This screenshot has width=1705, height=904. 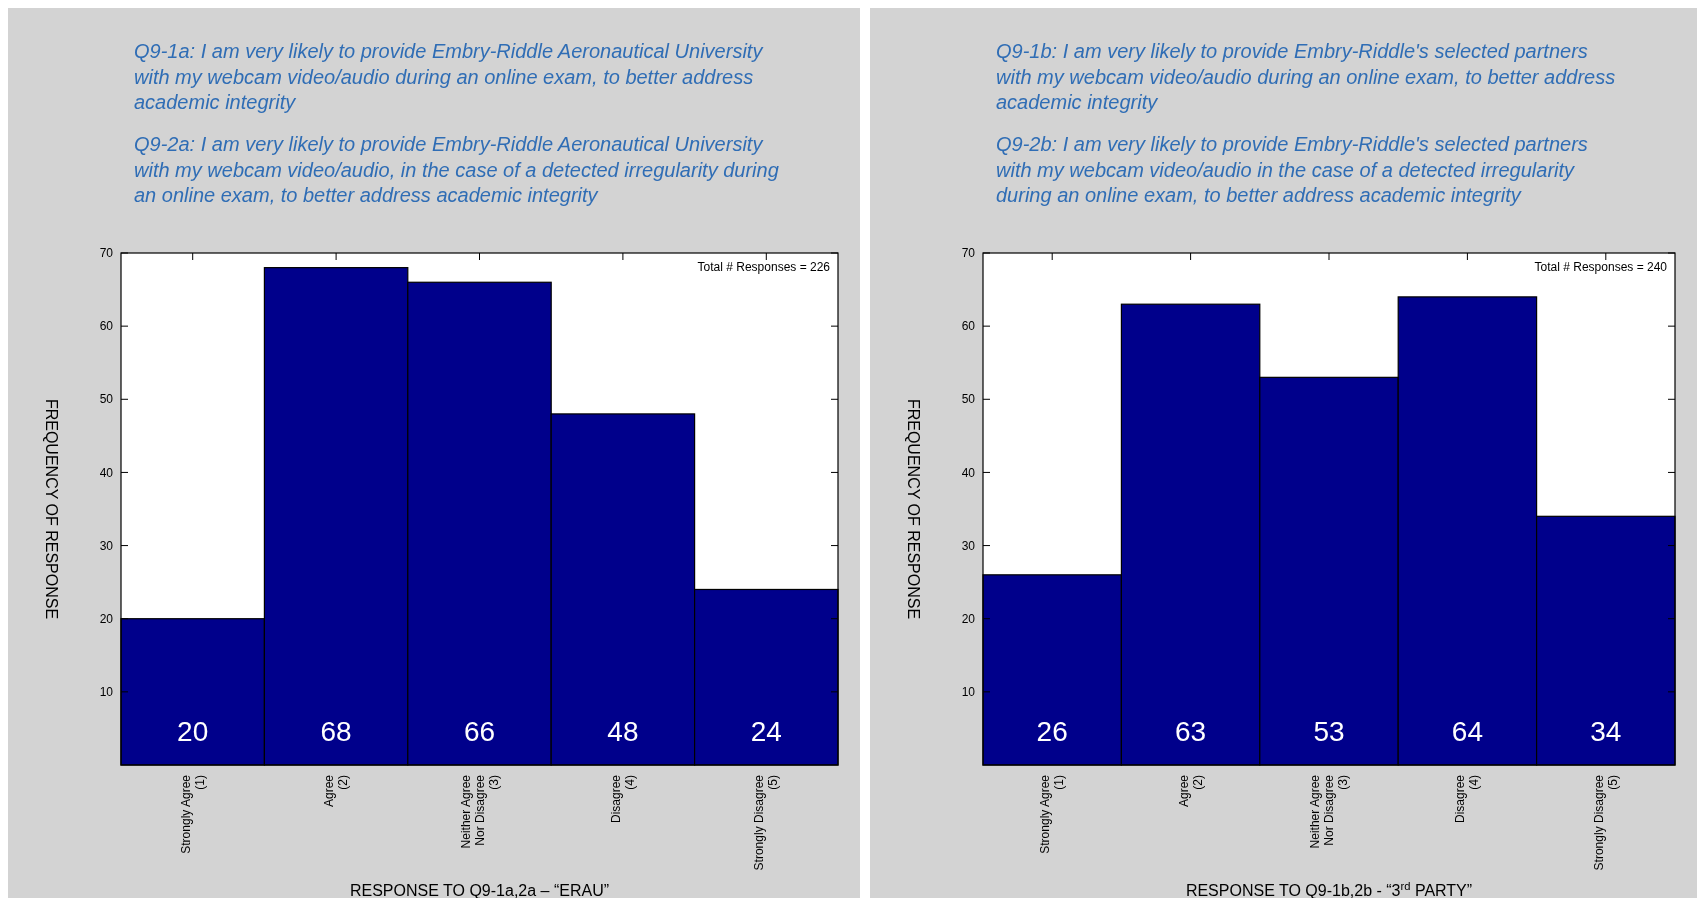 I want to click on data-label: 20, so click(x=193, y=731).